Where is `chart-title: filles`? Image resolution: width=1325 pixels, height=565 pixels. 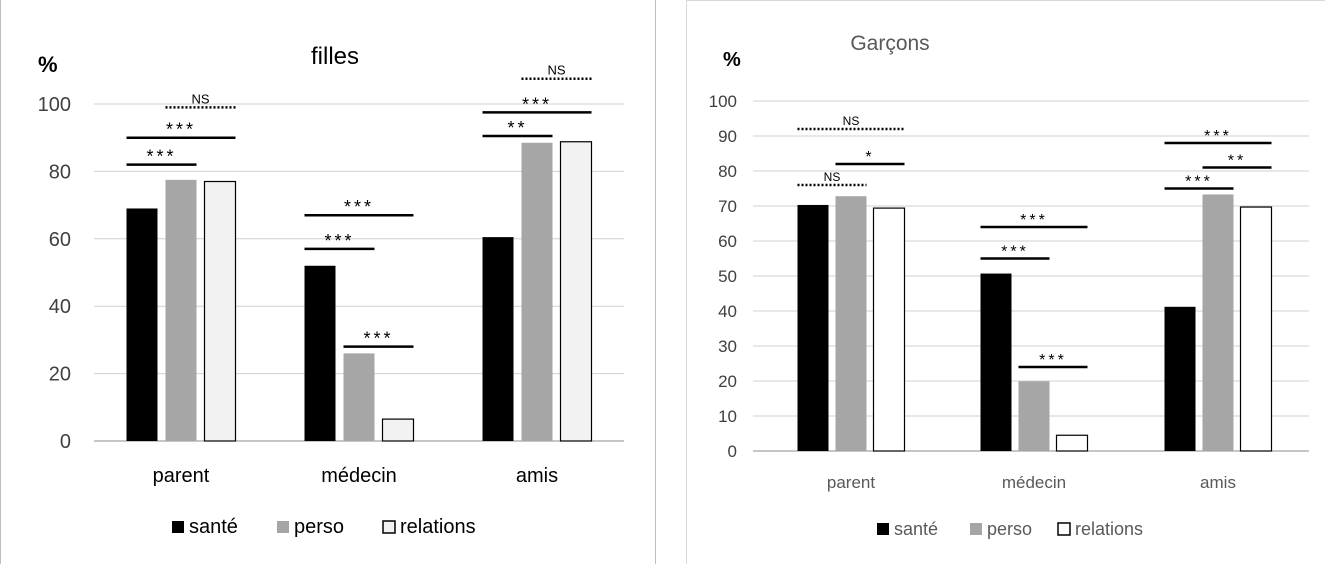
chart-title: filles is located at coordinates (335, 56).